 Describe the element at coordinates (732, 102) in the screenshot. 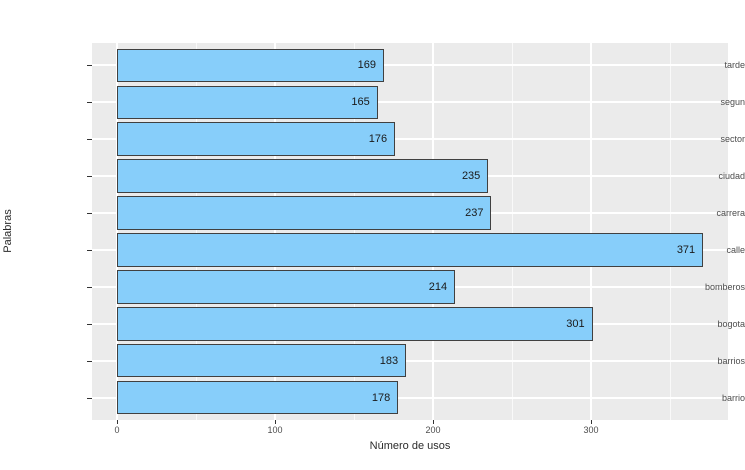

I see `y-tick-label-segun: segun` at that location.